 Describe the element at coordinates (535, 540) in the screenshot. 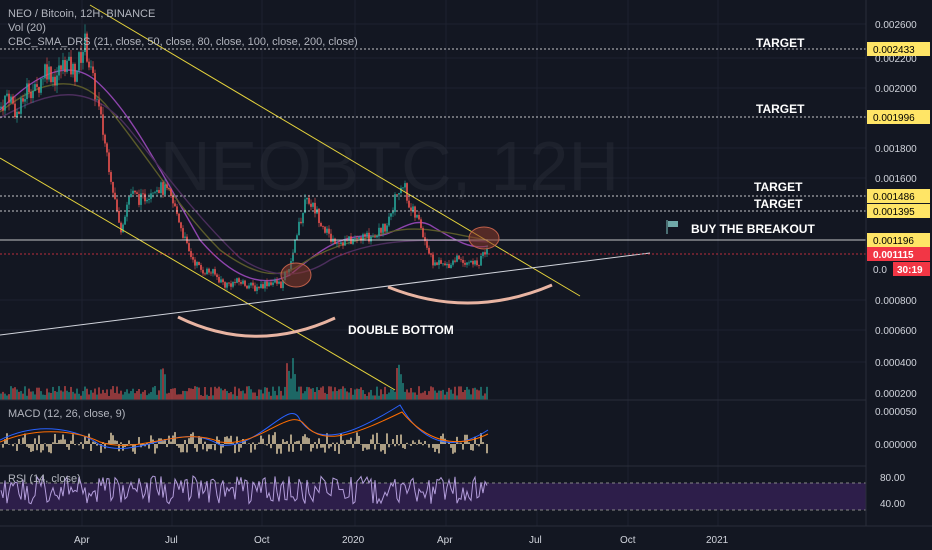

I see `x-tick: Jul` at that location.